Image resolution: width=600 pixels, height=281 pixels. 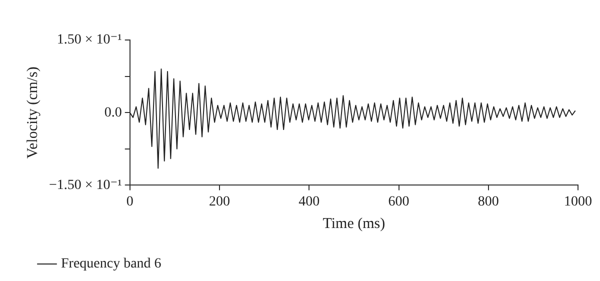 What do you see at coordinates (113, 112) in the screenshot?
I see `y-tick-label: 0.0` at bounding box center [113, 112].